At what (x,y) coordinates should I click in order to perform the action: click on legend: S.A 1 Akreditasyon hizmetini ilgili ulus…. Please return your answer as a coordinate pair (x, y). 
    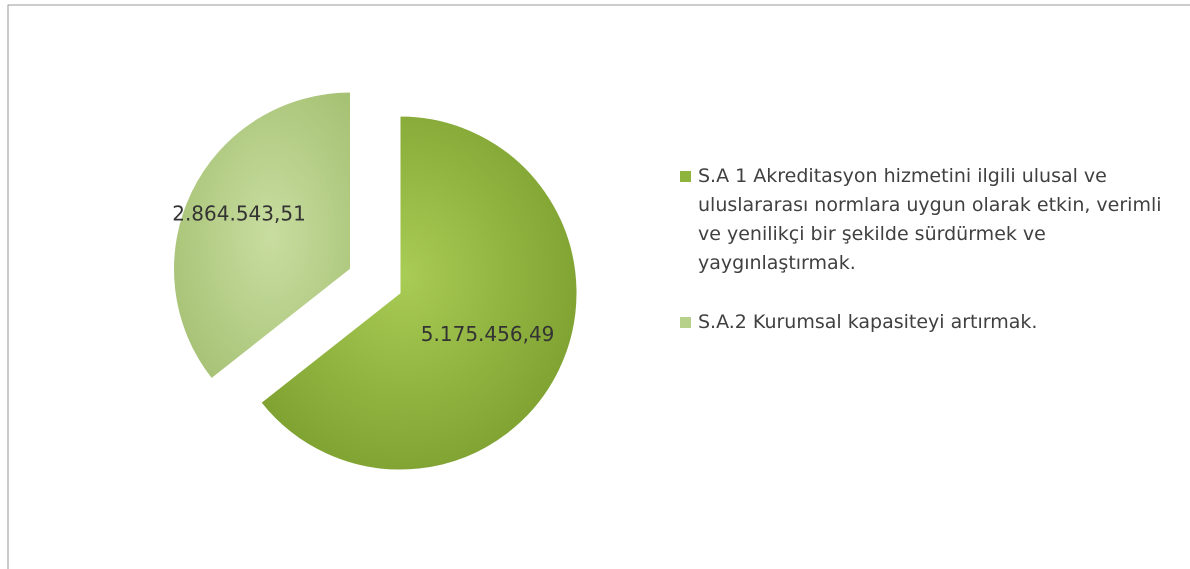
    Looking at the image, I should click on (923, 264).